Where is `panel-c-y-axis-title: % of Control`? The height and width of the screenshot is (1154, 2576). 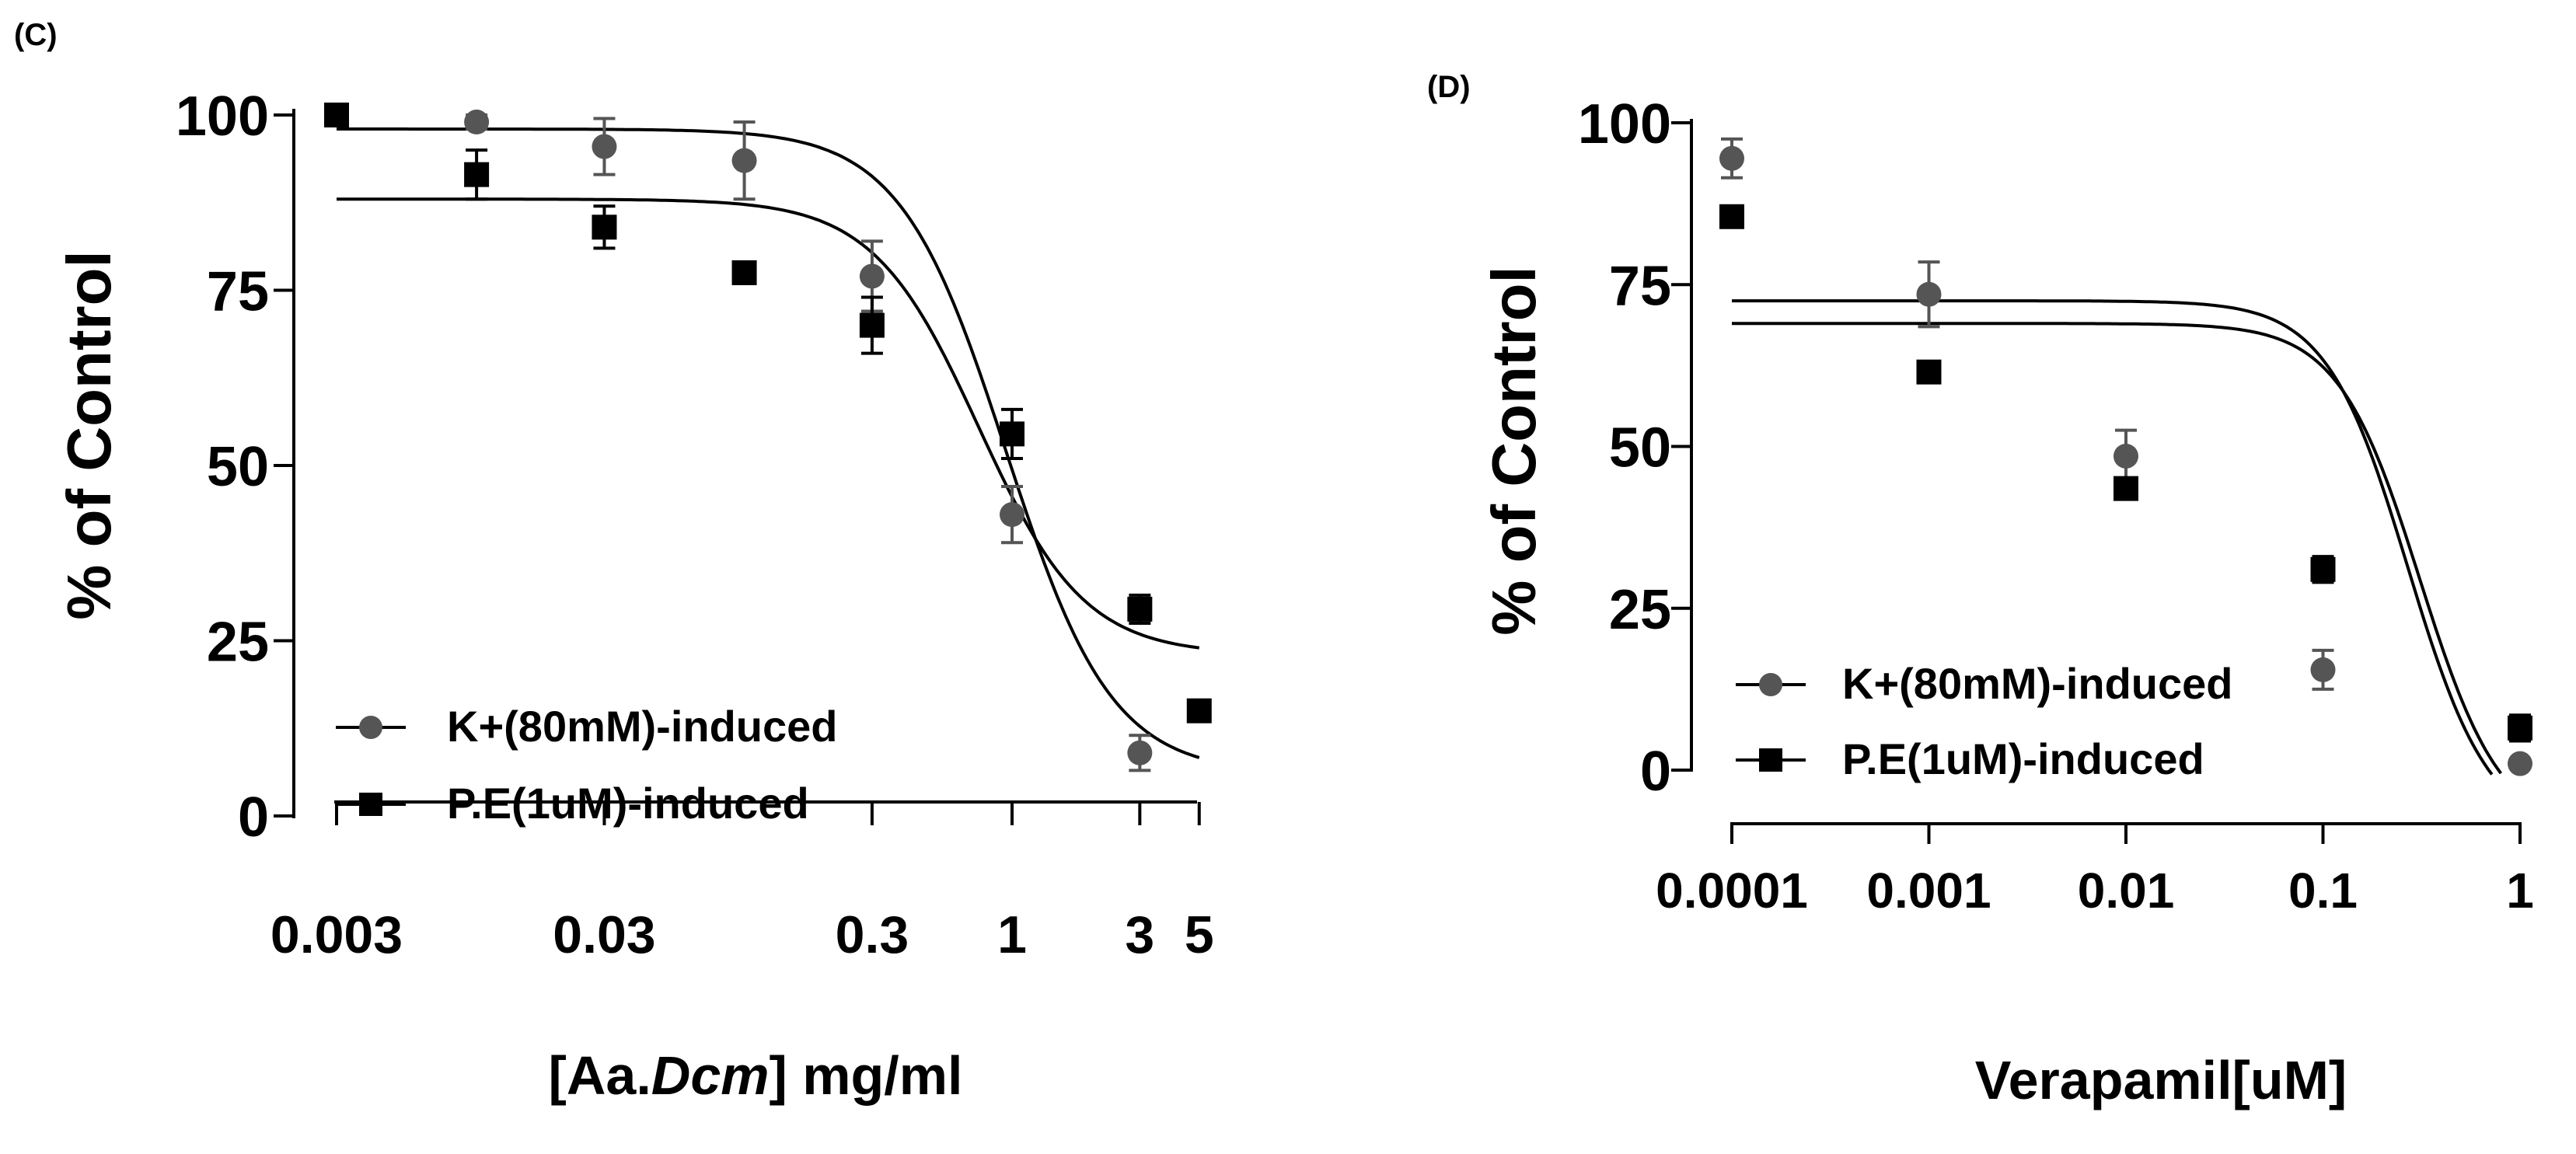 panel-c-y-axis-title: % of Control is located at coordinates (89, 434).